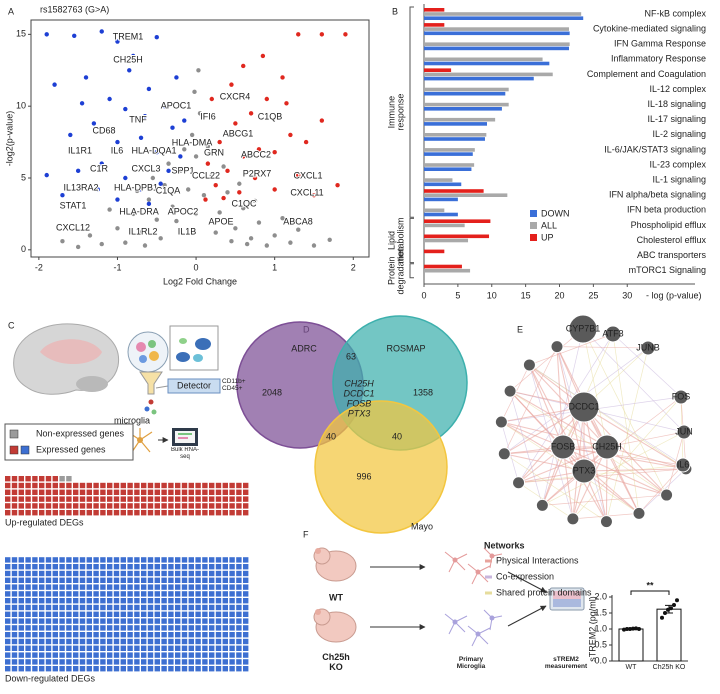  I want to click on gene-label: TNF, so click(138, 119).